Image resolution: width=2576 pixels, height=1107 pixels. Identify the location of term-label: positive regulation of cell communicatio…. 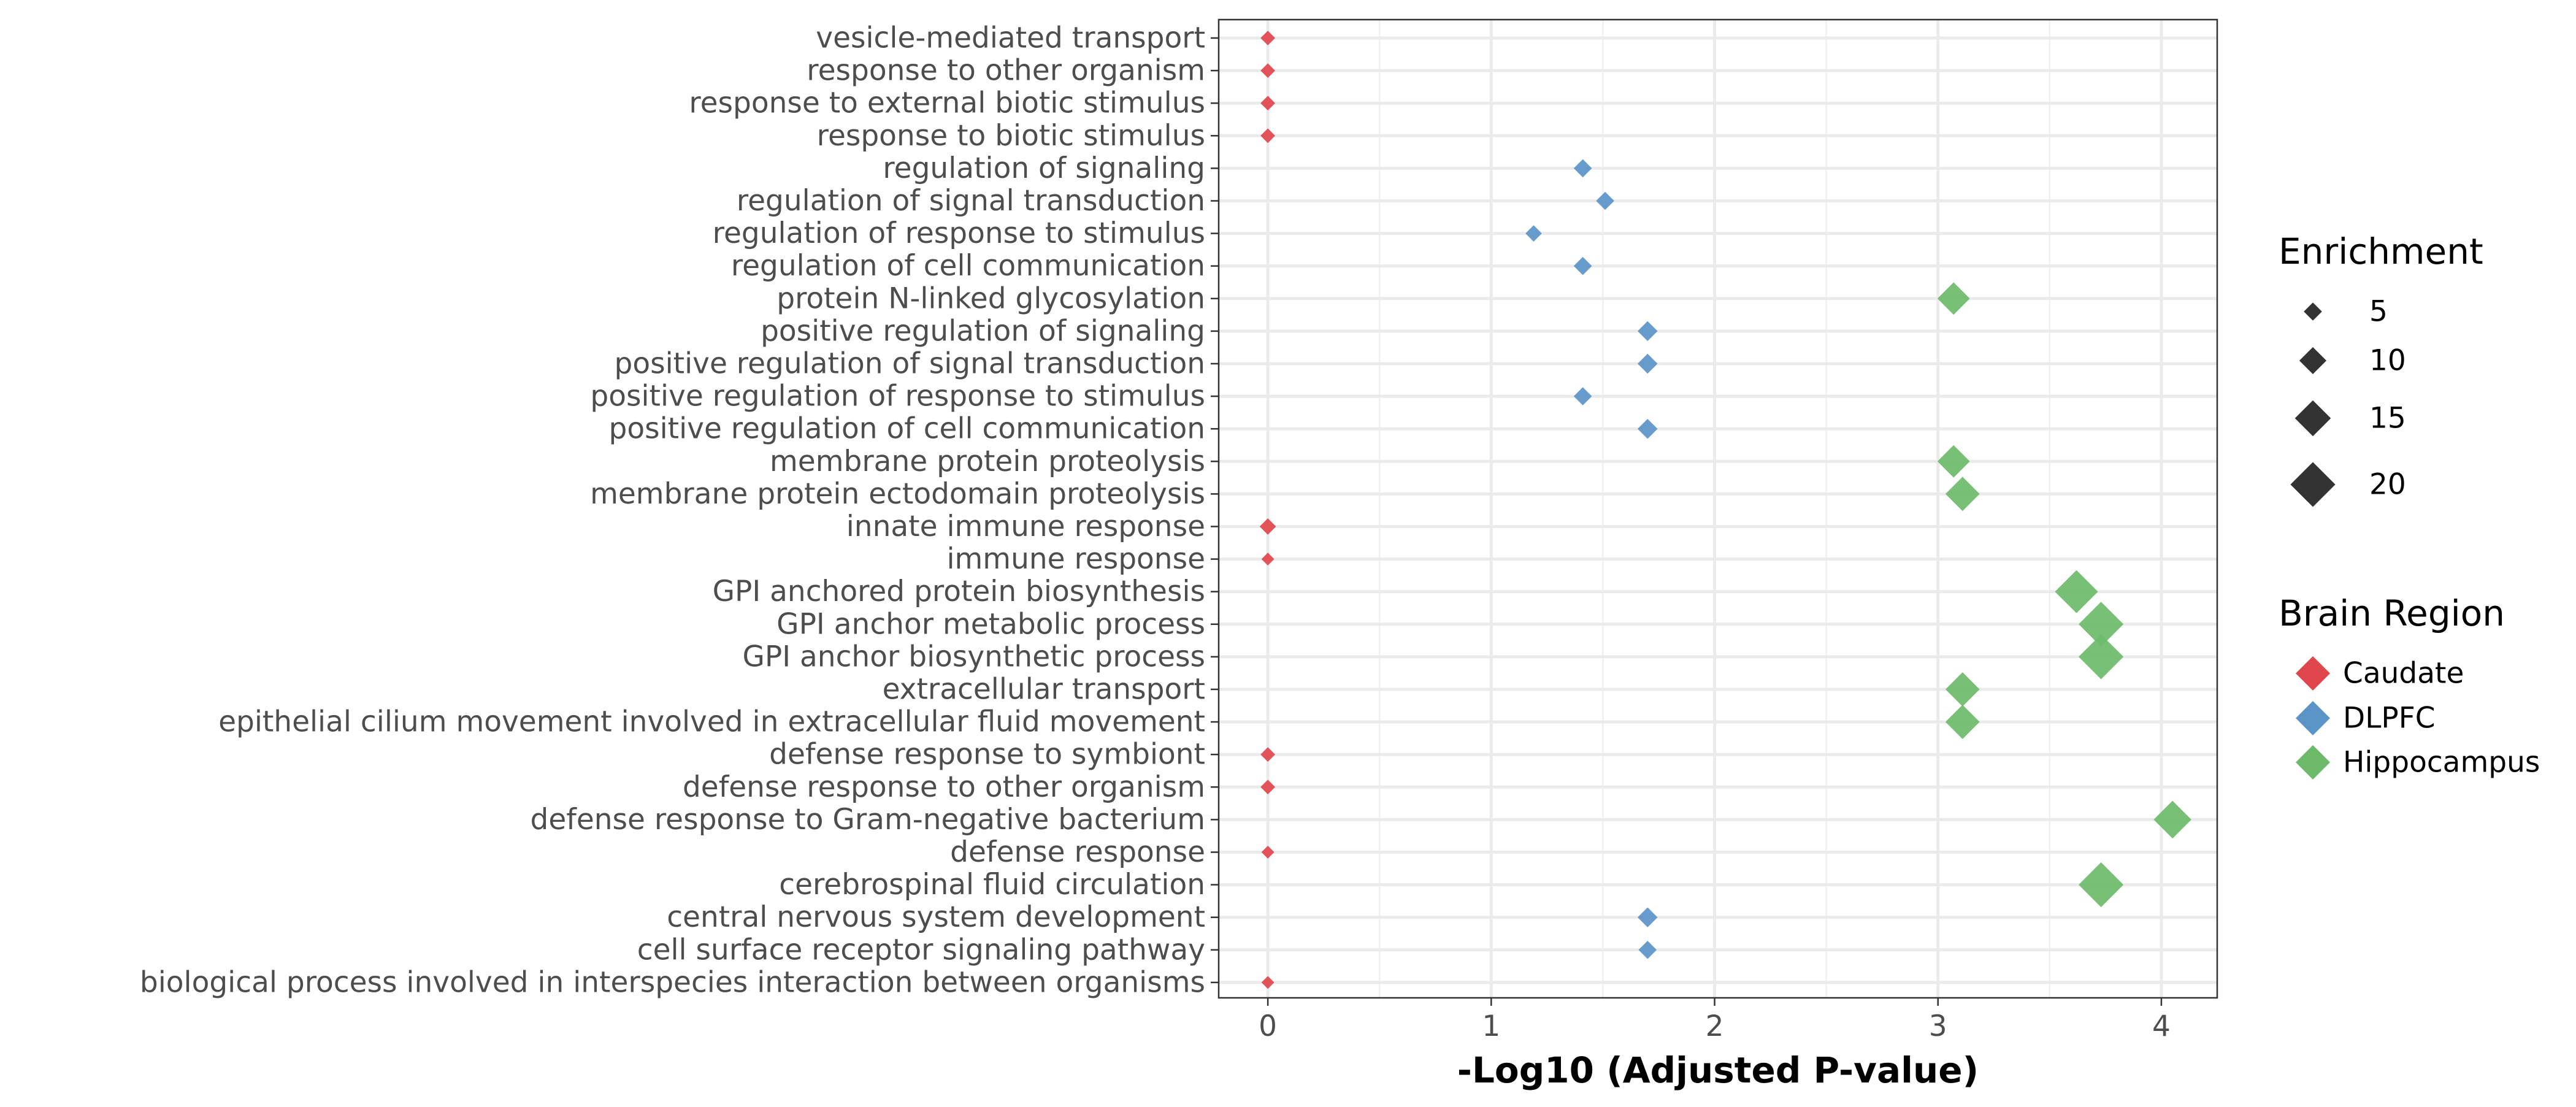
(907, 429).